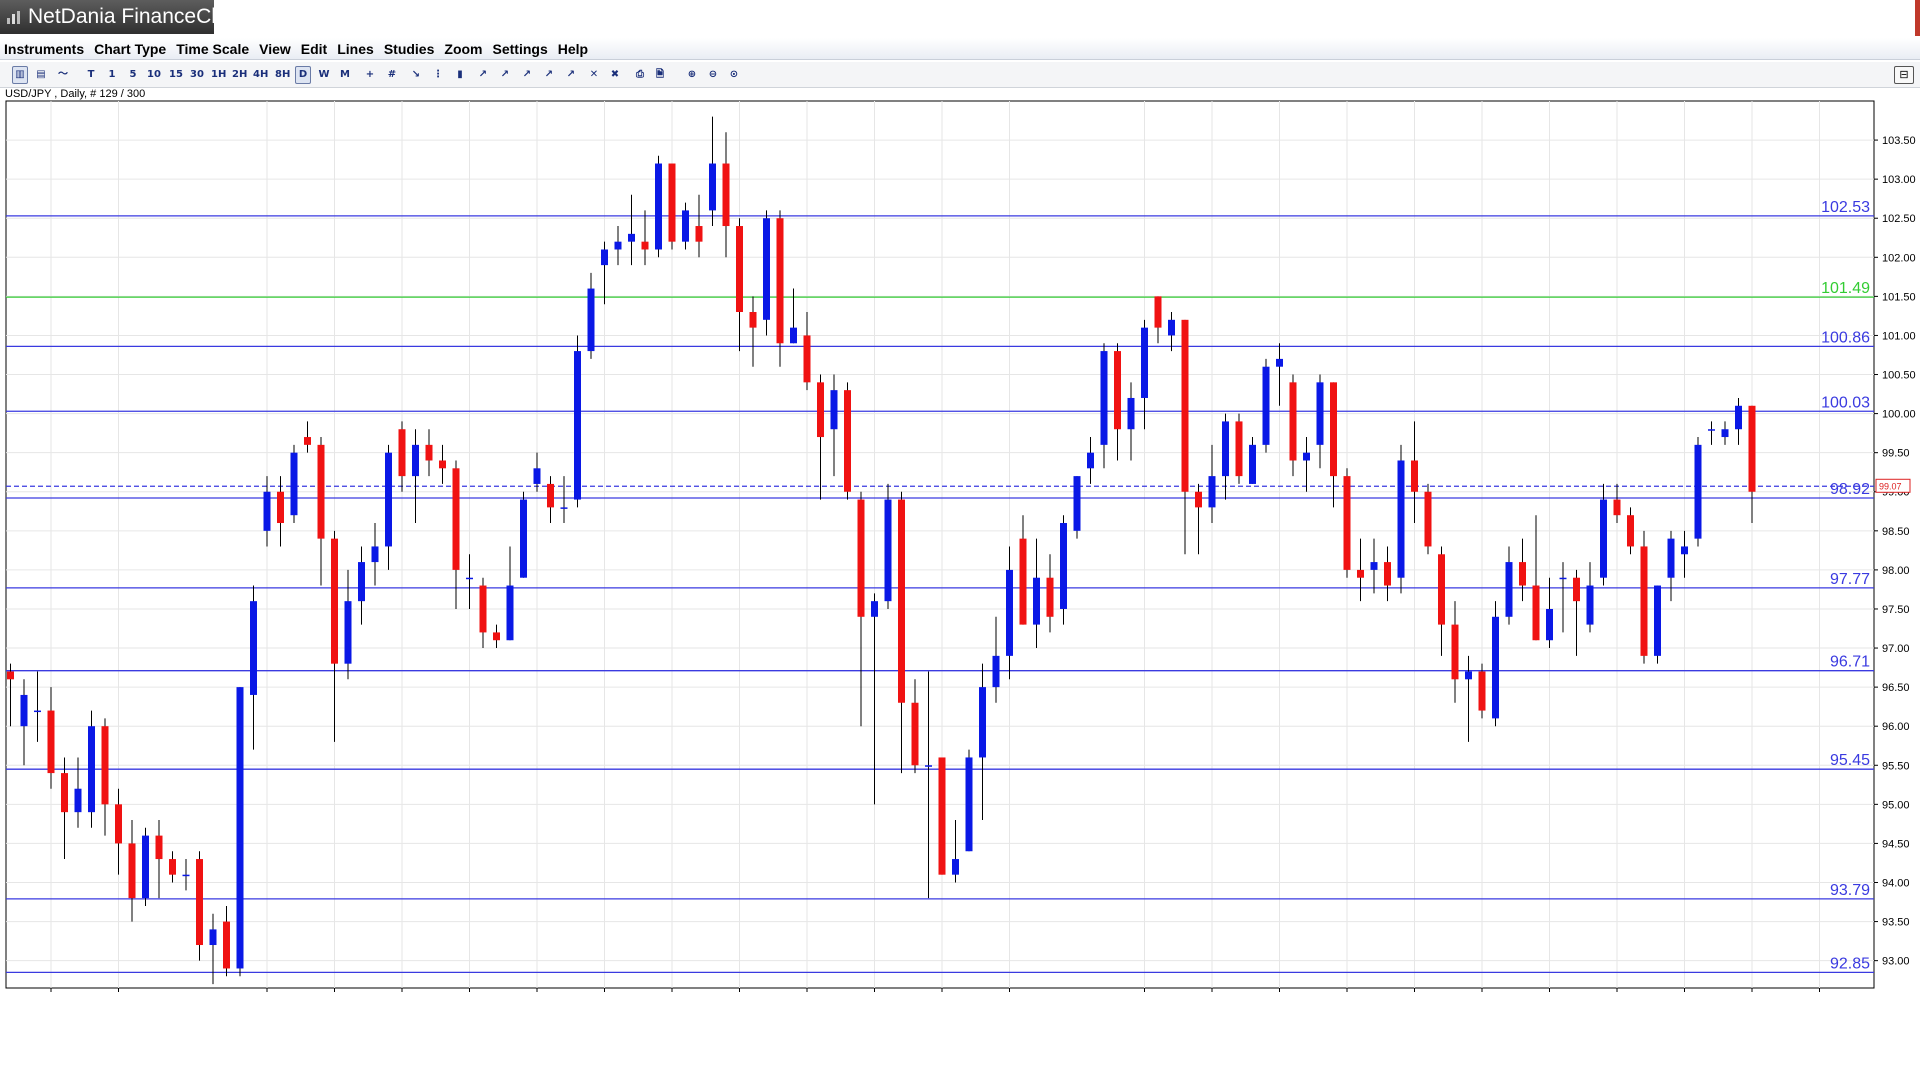  I want to click on delete-all-icon: ✖, so click(615, 74).